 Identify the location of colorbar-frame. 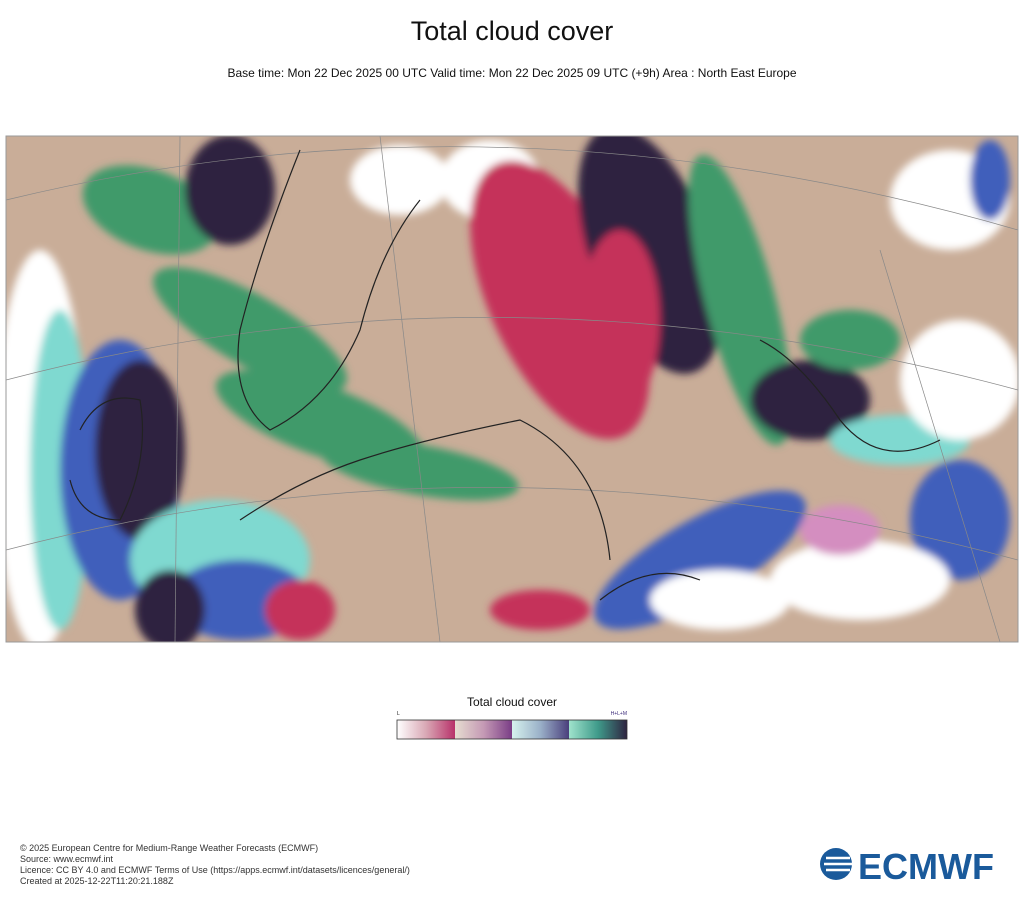
(512, 729).